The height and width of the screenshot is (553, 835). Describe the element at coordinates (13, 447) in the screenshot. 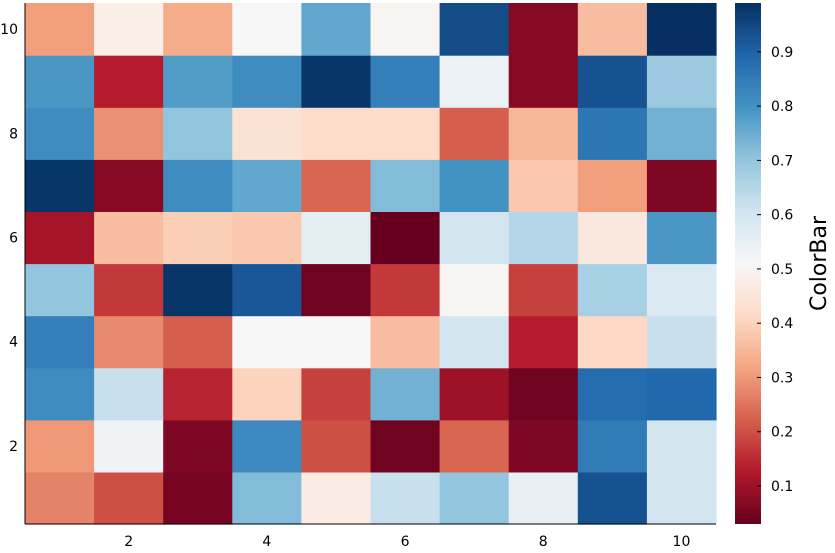

I see `y-tick-label: 2` at that location.